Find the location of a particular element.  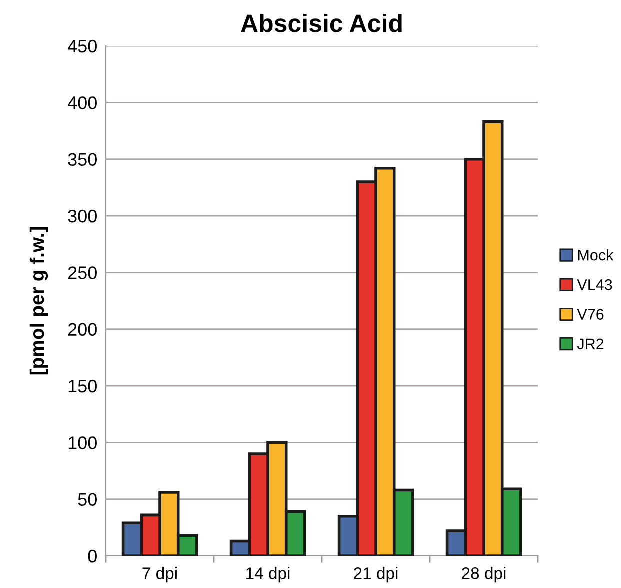

y-tick-label: 250 is located at coordinates (82, 273).